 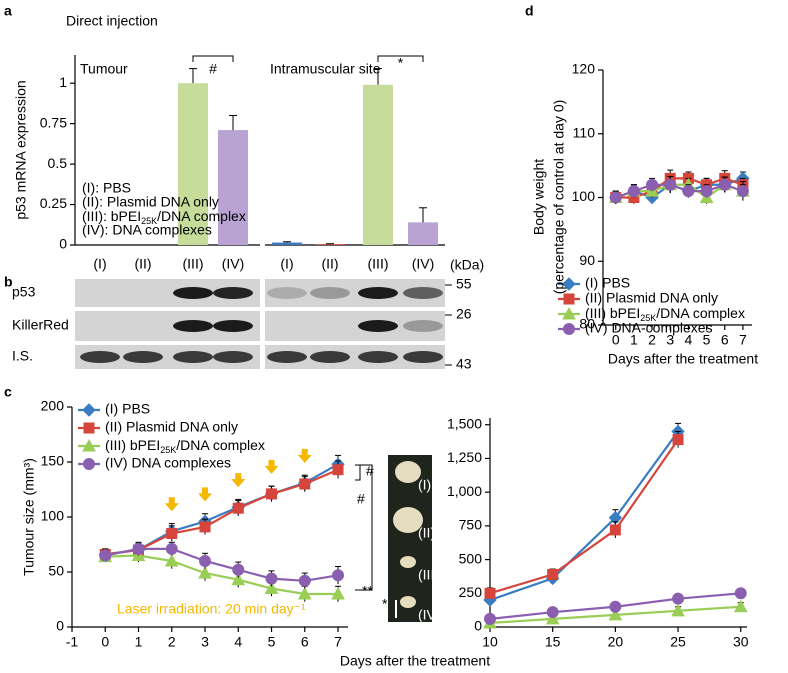 I want to click on significance: *, so click(x=385, y=604).